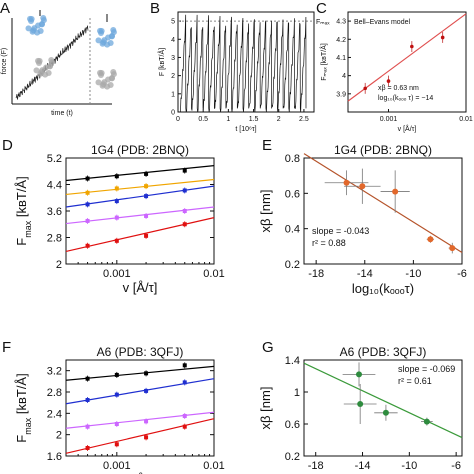 The width and height of the screenshot is (474, 474). I want to click on y-axis-label-sub: max, so click(28, 426).